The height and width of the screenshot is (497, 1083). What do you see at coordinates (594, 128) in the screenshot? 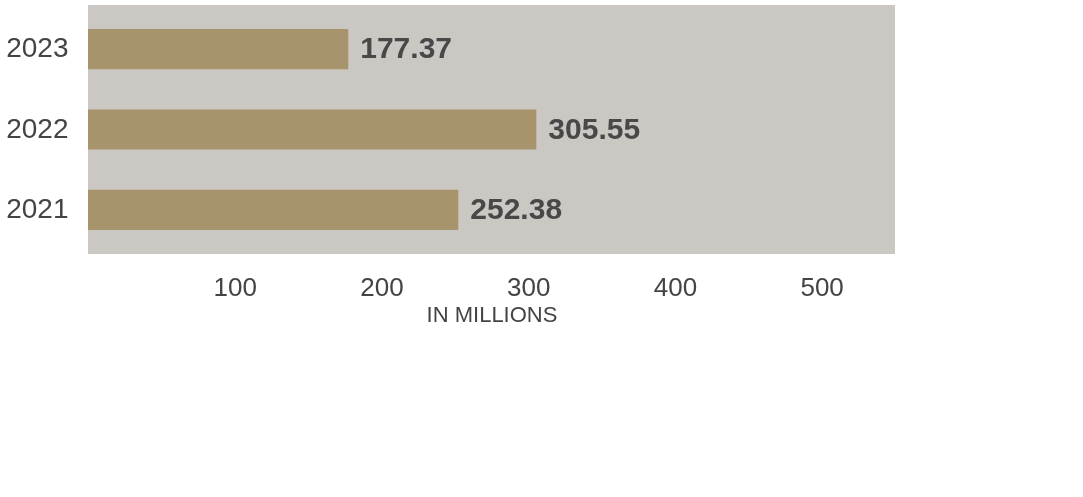
I see `data-label: 305.55` at bounding box center [594, 128].